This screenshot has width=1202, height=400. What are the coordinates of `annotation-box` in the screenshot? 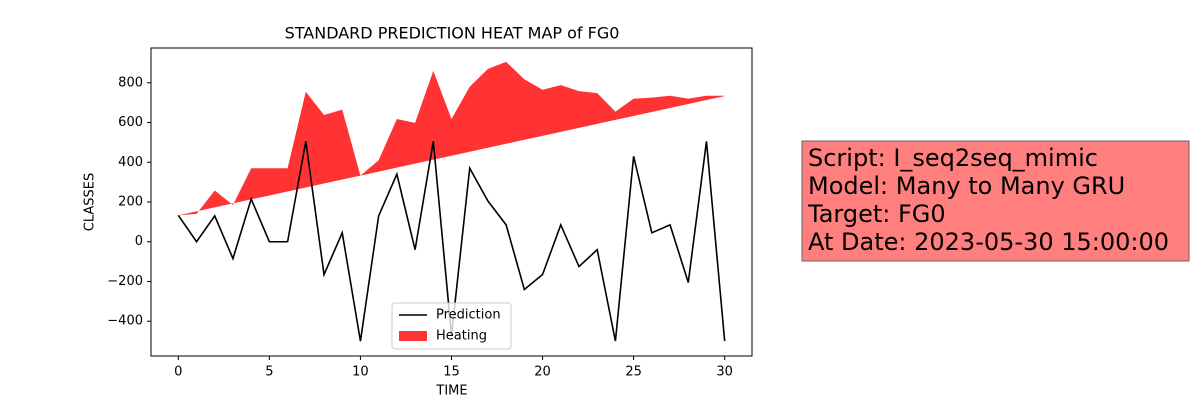 It's located at (995, 201).